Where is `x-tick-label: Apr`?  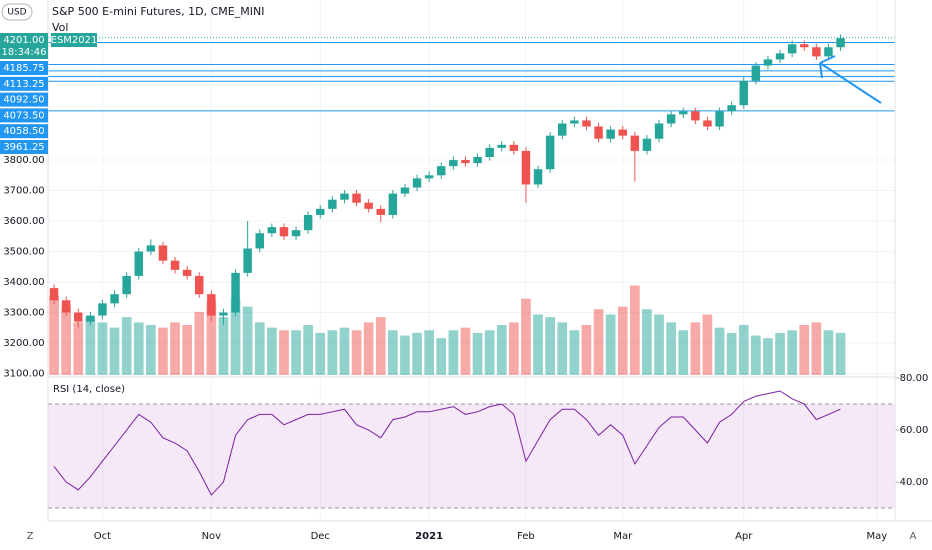
x-tick-label: Apr is located at coordinates (744, 536).